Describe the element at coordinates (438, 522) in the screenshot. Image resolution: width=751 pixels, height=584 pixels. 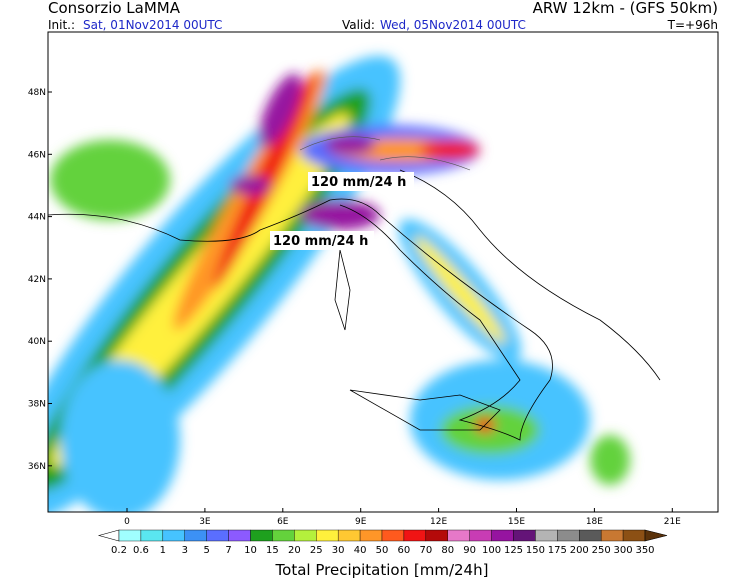
I see `lon-label: 12E` at that location.